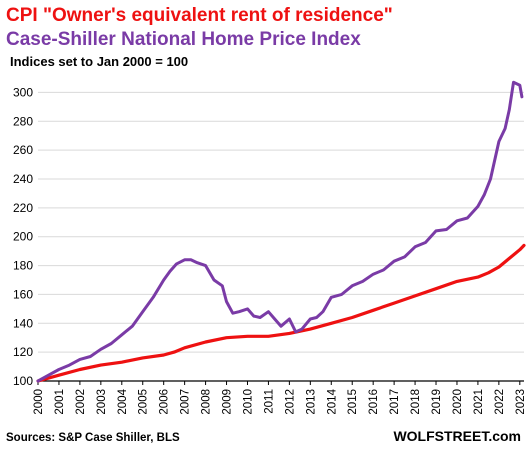 The image size is (529, 450). What do you see at coordinates (207, 402) in the screenshot?
I see `x-tick-label-2008: 2008` at bounding box center [207, 402].